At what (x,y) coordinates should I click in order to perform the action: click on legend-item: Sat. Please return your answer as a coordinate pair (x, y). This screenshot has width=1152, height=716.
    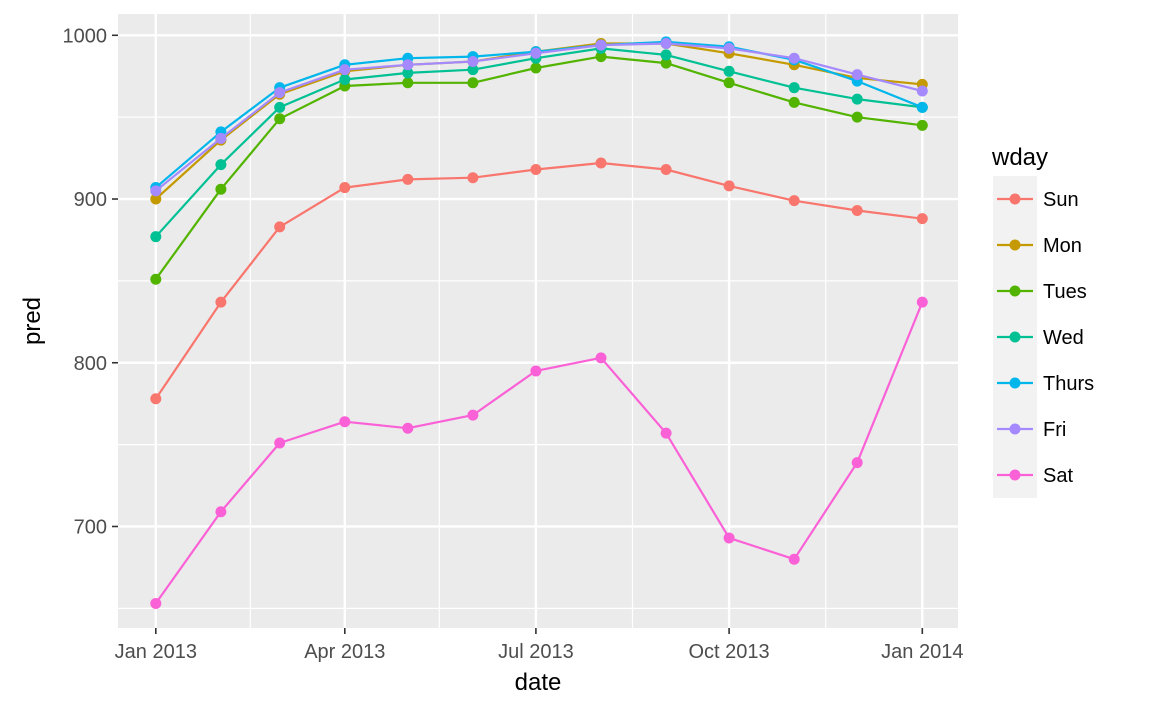
    Looking at the image, I should click on (1033, 475).